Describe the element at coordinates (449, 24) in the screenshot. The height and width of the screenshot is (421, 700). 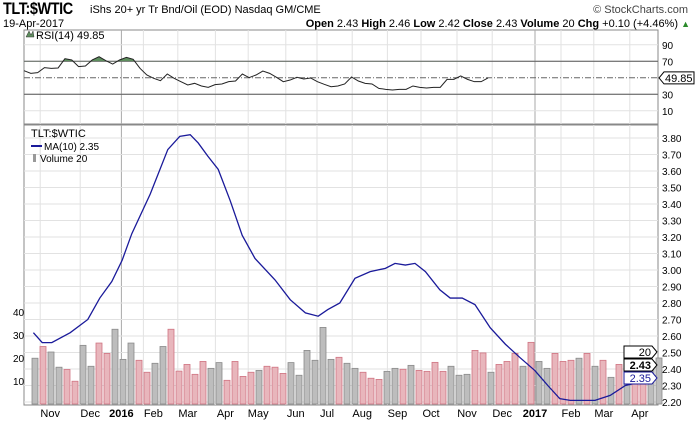
I see `low-value: 2.42` at that location.